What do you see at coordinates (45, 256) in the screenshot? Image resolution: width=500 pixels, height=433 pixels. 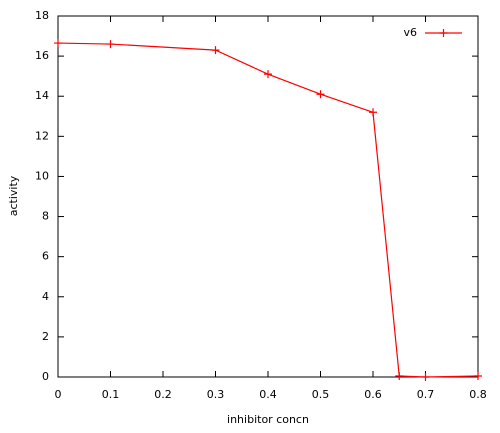 I see `y-tick-label: 6` at bounding box center [45, 256].